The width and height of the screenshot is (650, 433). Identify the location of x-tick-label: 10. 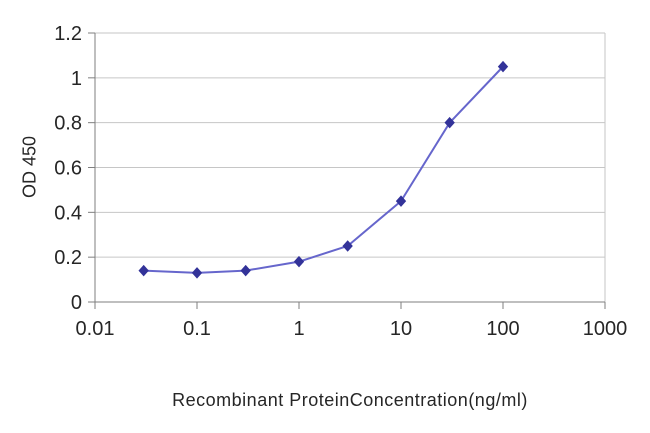
(401, 329).